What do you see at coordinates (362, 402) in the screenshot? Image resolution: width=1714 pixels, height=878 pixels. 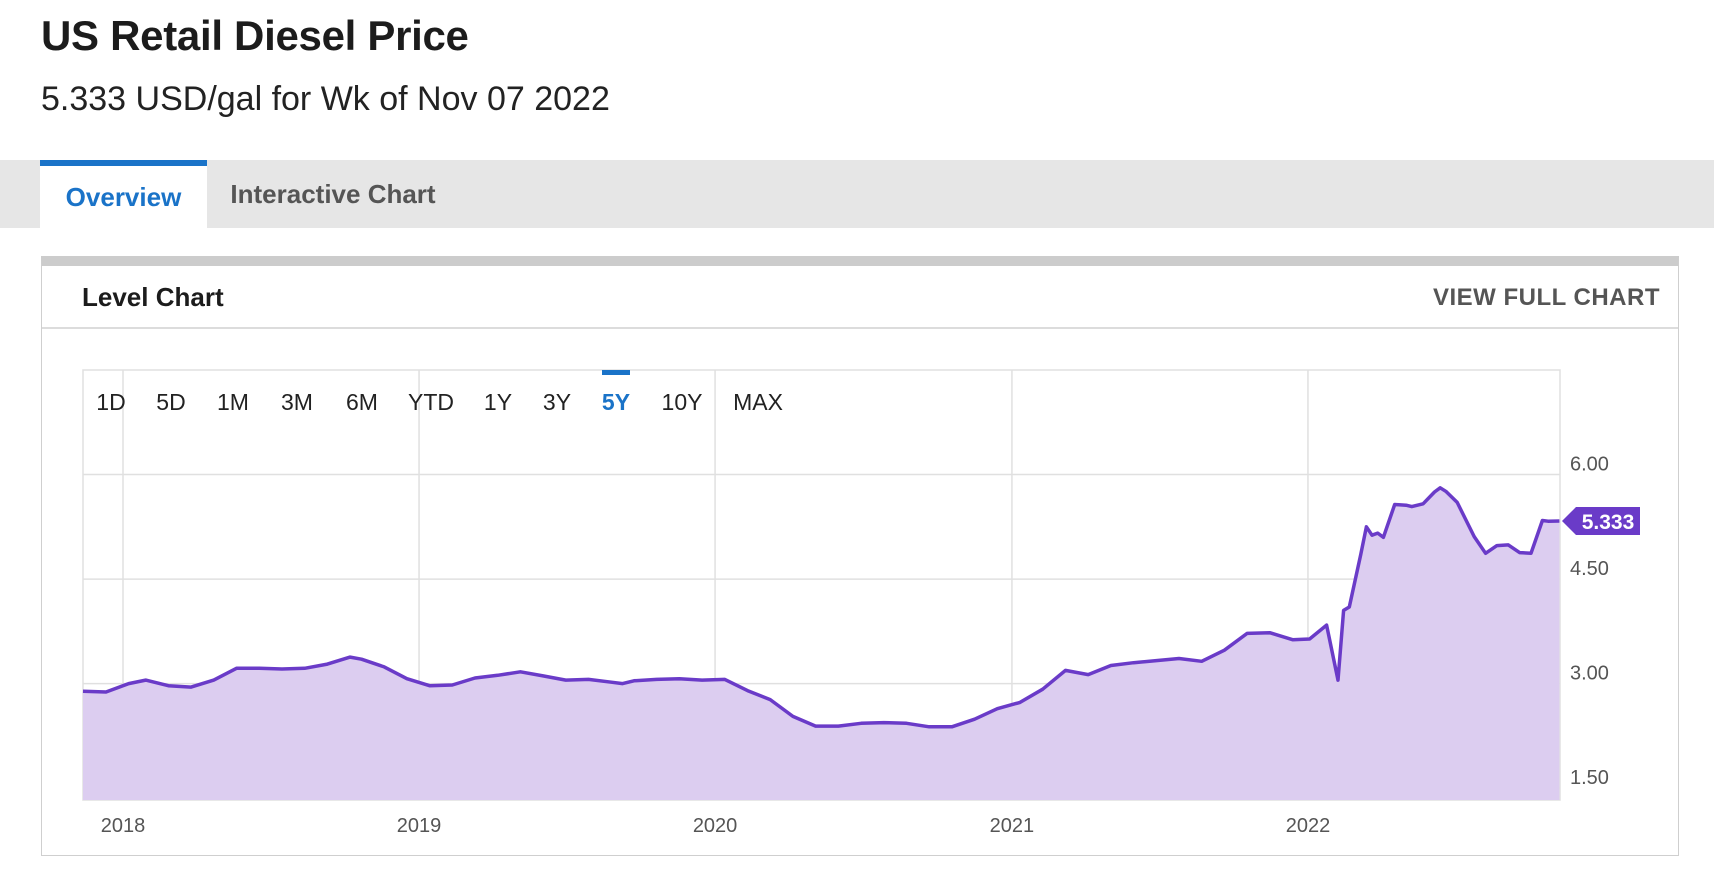 I see `range-button-6m: 6M` at bounding box center [362, 402].